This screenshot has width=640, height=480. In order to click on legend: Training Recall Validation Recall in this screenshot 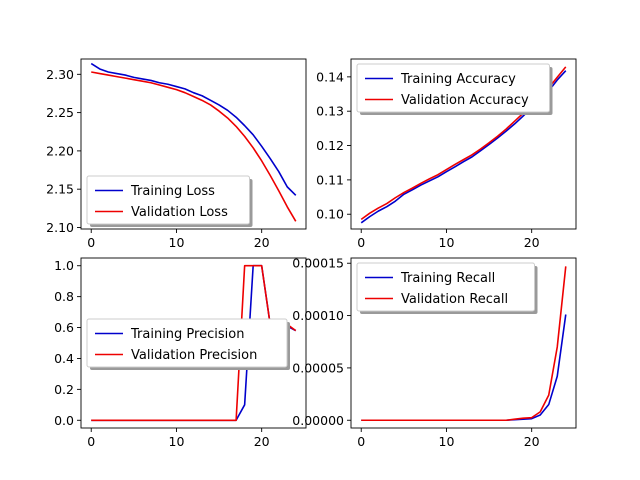, I will do `click(447, 288)`.